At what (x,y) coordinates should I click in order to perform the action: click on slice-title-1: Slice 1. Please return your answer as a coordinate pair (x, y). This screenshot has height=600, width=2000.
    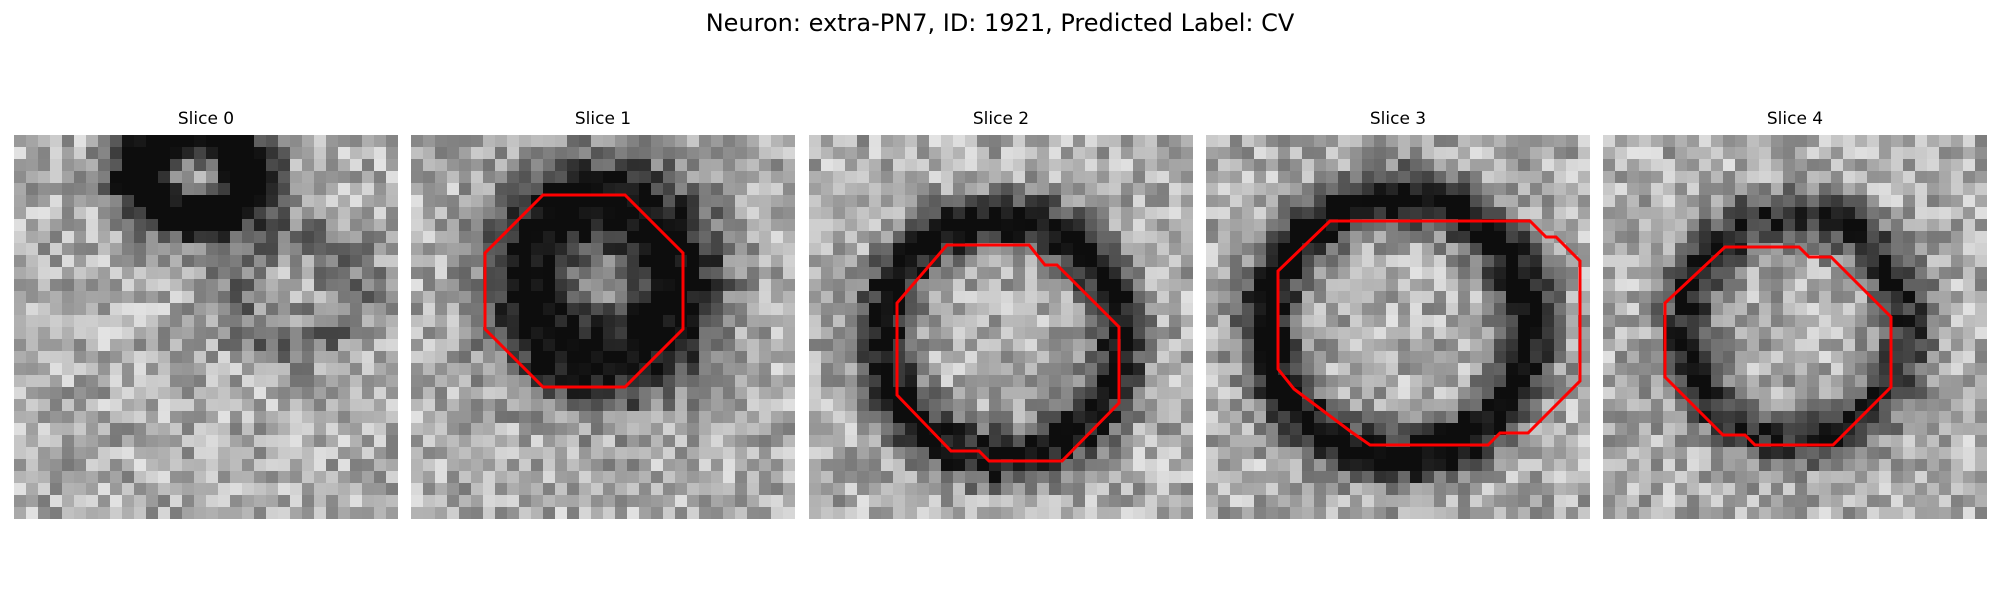
    Looking at the image, I should click on (603, 119).